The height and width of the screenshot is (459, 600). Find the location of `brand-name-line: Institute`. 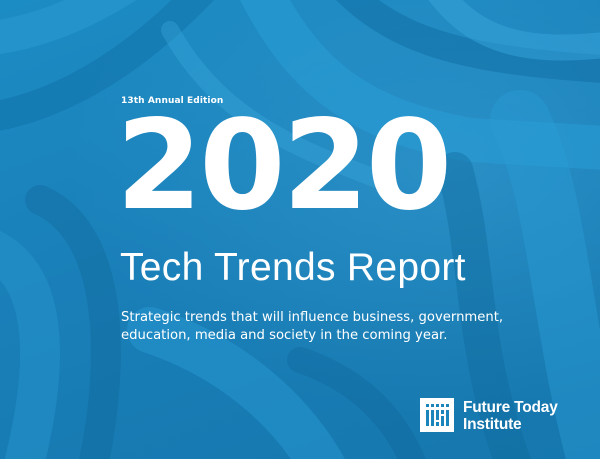

brand-name-line: Institute is located at coordinates (492, 424).